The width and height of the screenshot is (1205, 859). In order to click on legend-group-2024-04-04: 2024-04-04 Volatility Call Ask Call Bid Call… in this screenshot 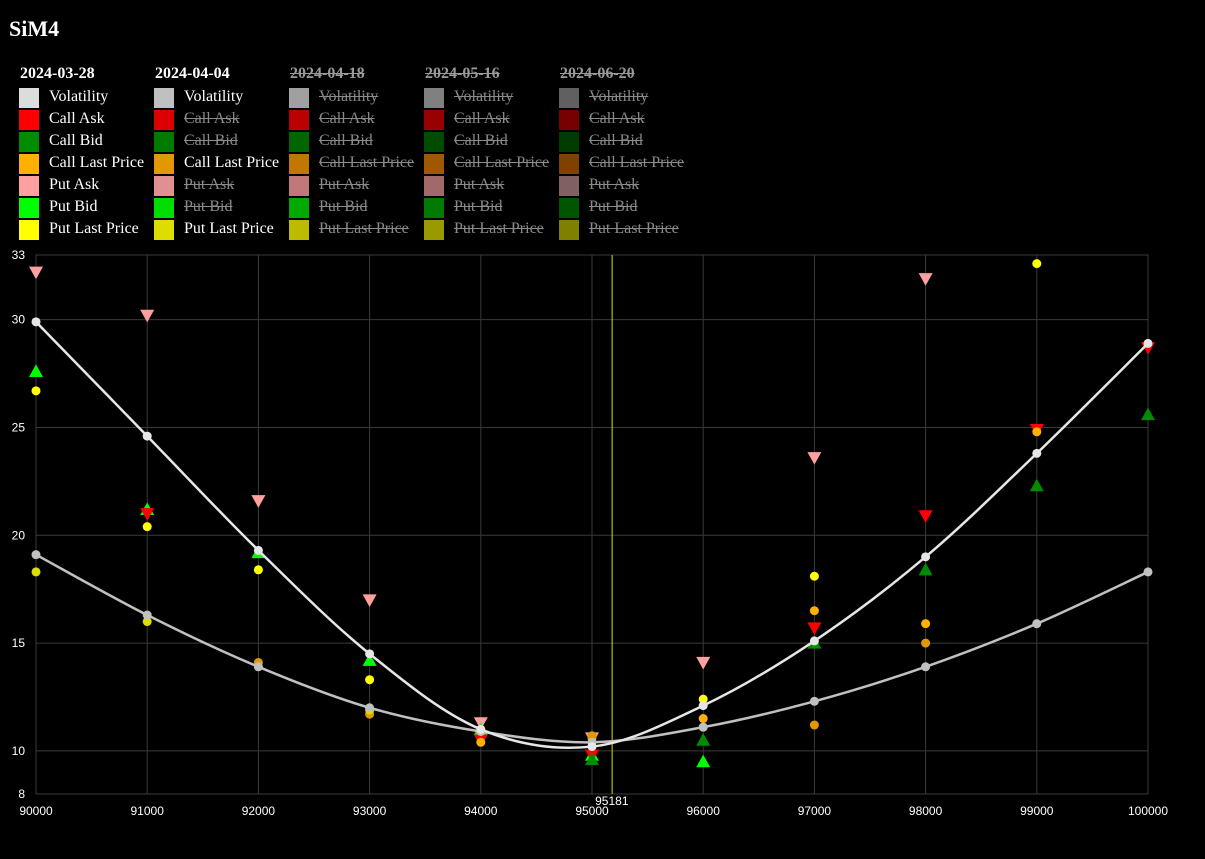, I will do `click(221, 152)`.